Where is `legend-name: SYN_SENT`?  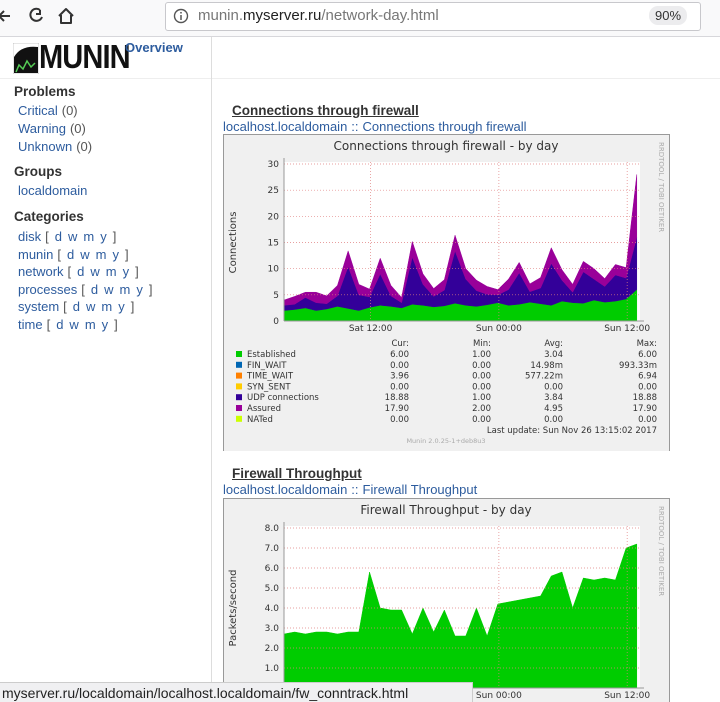 legend-name: SYN_SENT is located at coordinates (269, 387).